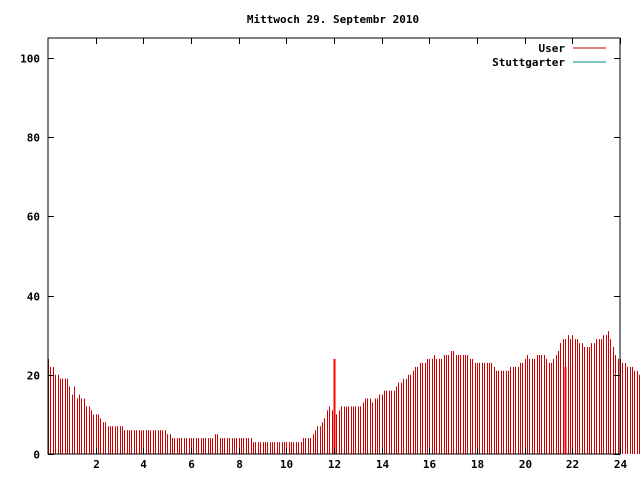 The image size is (640, 480). I want to click on legend: User Stuttgarter, so click(549, 55).